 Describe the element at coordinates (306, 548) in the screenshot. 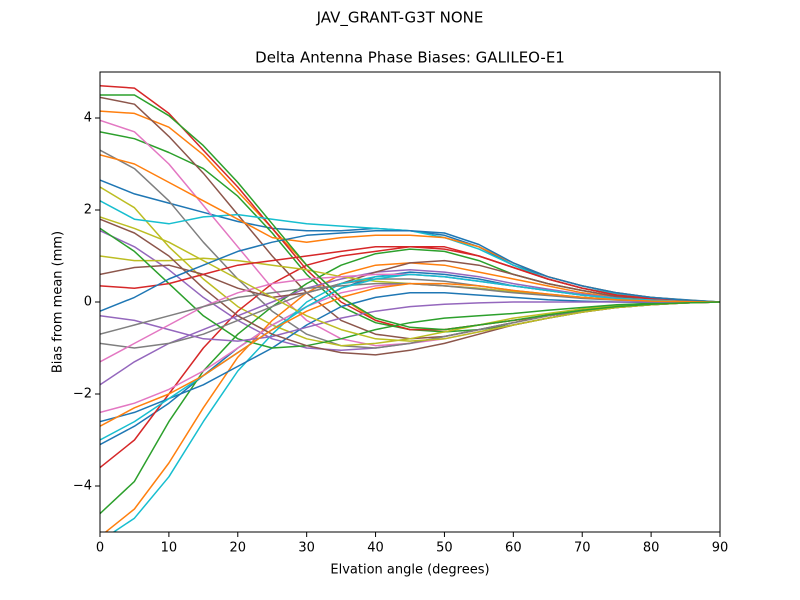

I see `x-tick-label: 30` at that location.